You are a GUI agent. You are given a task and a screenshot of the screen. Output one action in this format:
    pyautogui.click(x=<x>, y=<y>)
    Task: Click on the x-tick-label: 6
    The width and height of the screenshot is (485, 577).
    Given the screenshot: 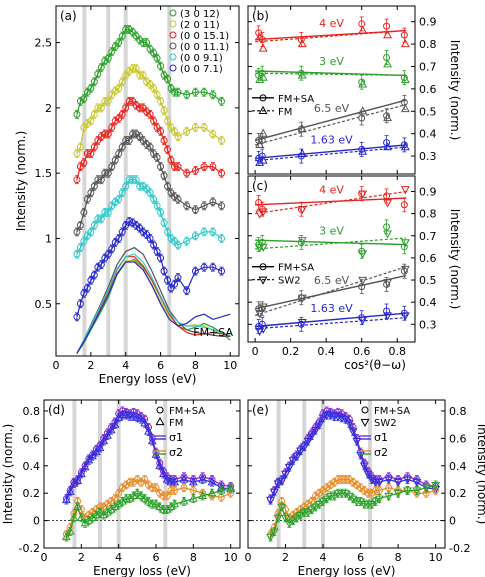 What is the action you would take?
    pyautogui.click(x=160, y=365)
    